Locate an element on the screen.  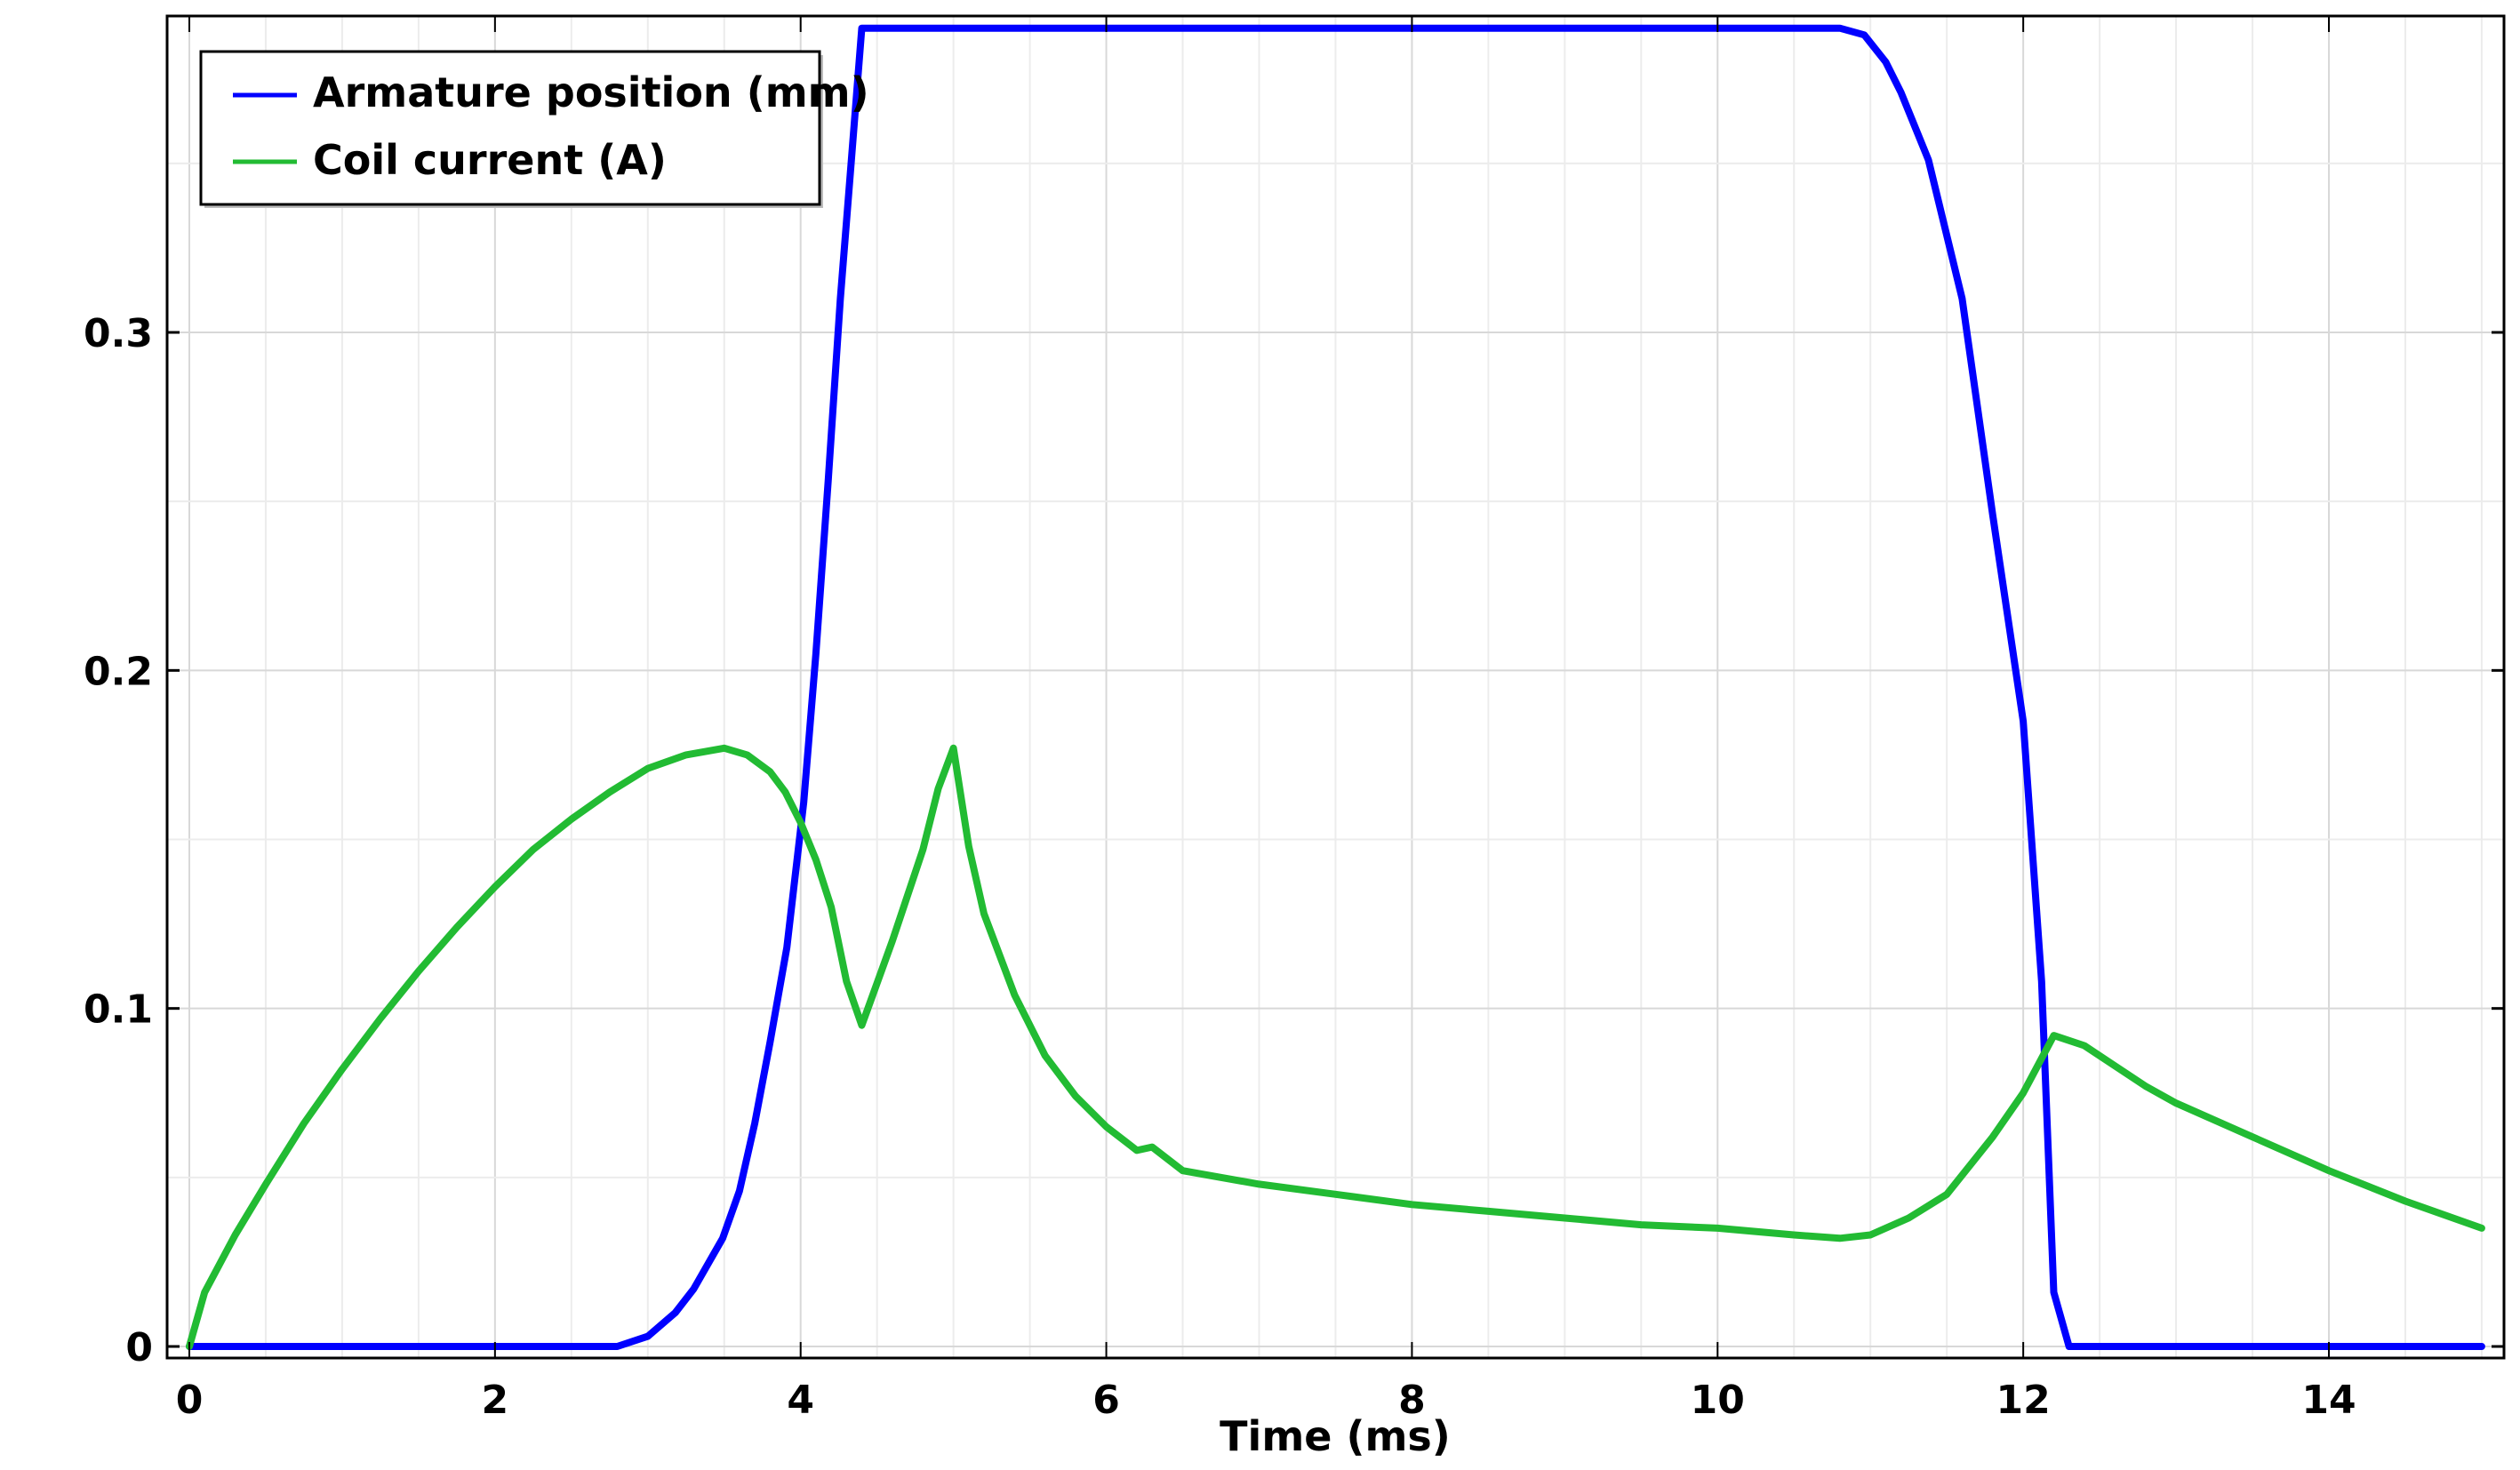
y-tick-label: 0 is located at coordinates (139, 1347).